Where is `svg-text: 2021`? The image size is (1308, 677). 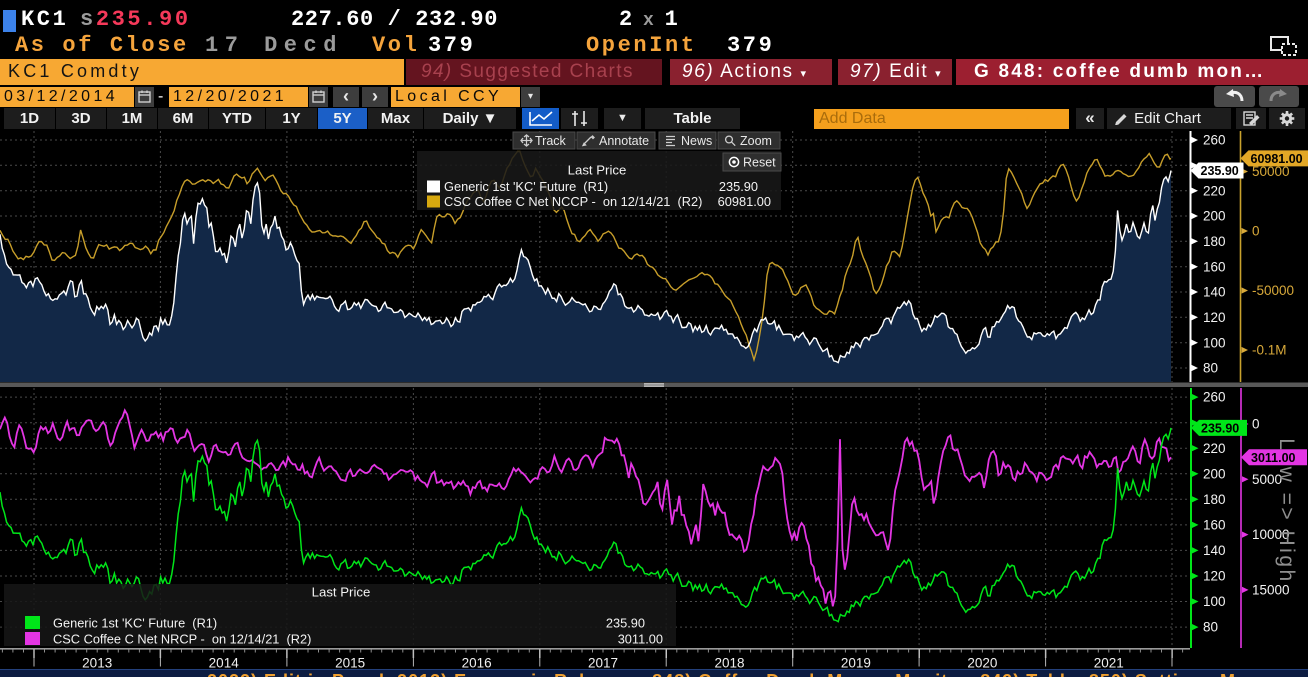
svg-text: 2021 is located at coordinates (1109, 663).